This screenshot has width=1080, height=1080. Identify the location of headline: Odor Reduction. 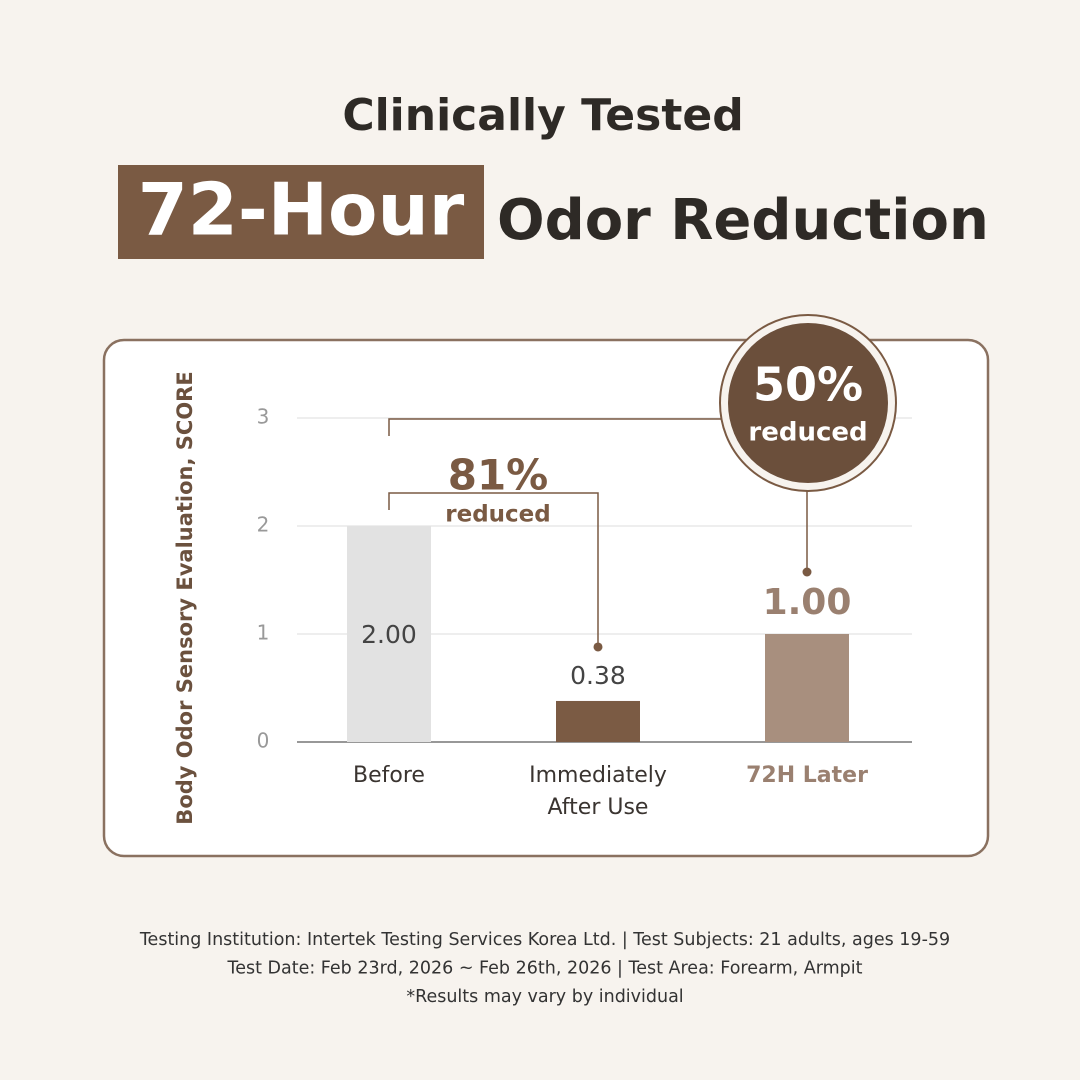
(743, 220).